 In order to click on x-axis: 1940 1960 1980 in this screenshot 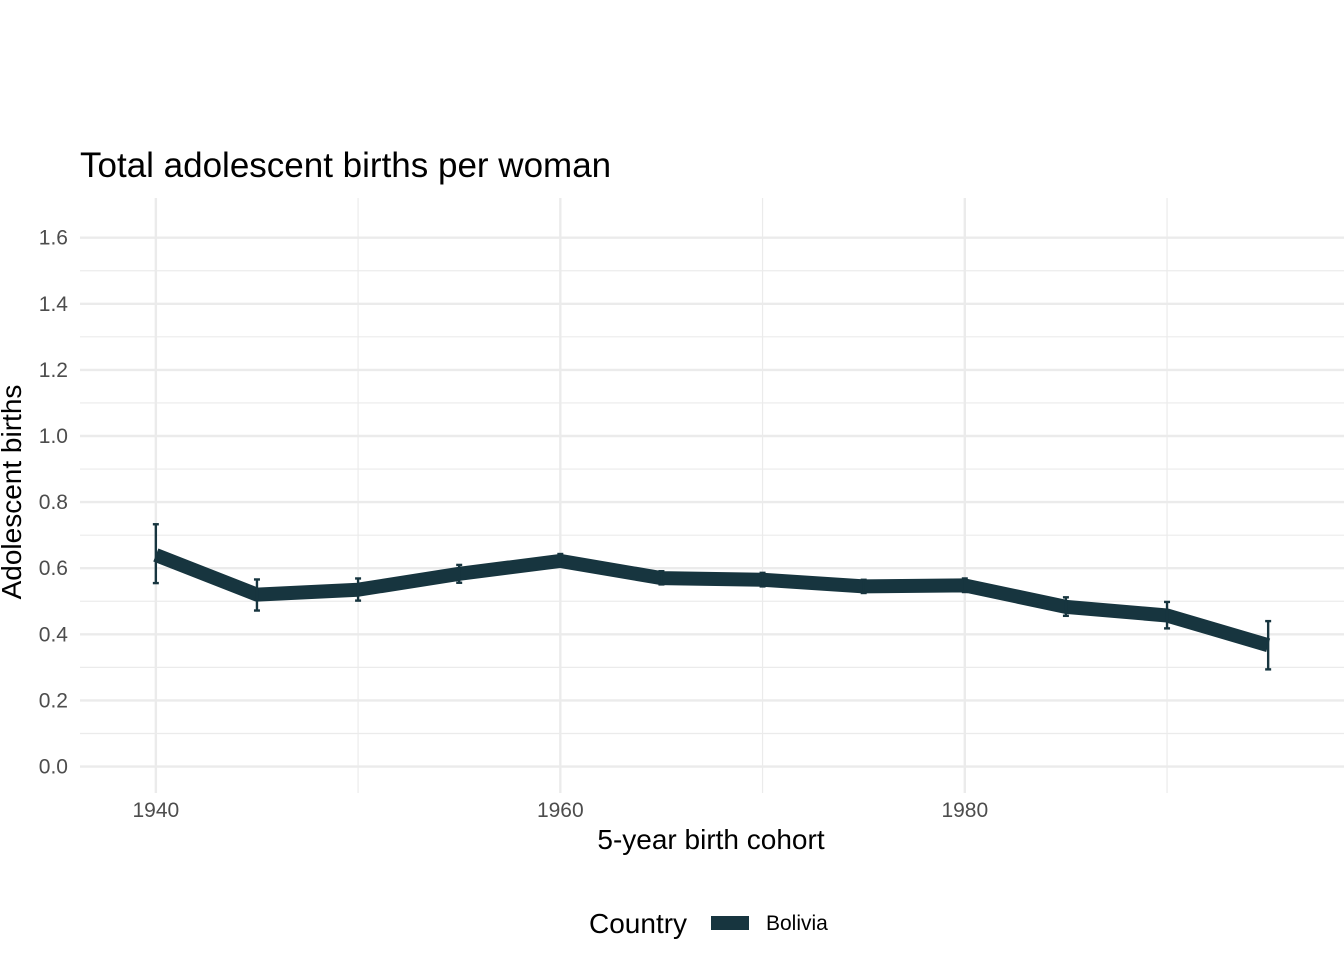, I will do `click(560, 810)`.